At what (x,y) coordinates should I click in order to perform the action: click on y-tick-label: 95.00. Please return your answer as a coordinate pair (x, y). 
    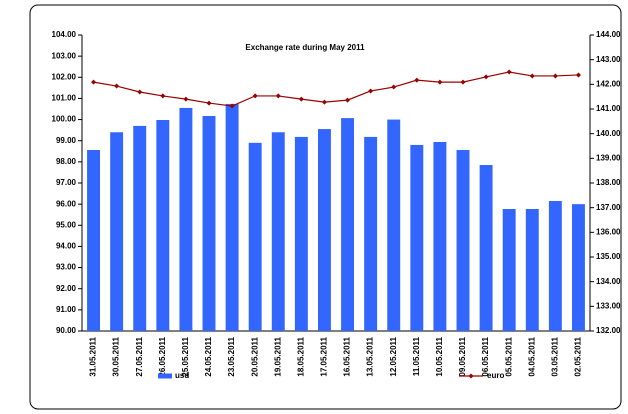
    Looking at the image, I should click on (66, 224).